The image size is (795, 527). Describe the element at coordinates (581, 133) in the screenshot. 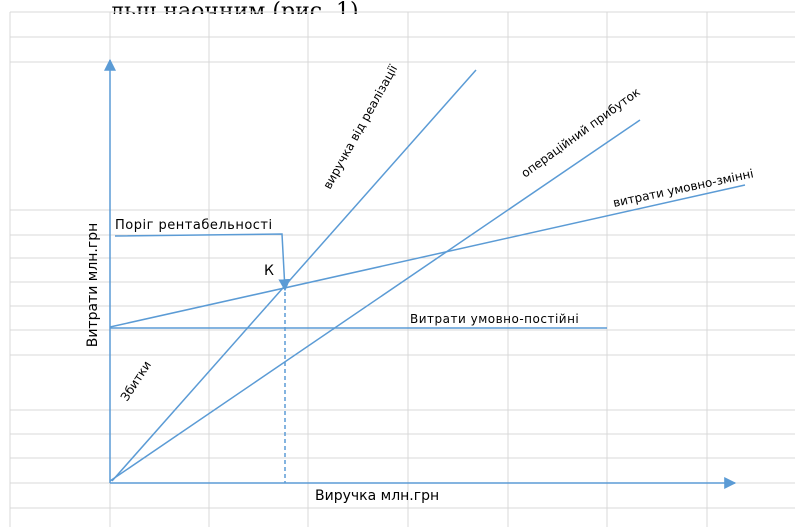

I see `profit-label: операційний прибуток` at that location.